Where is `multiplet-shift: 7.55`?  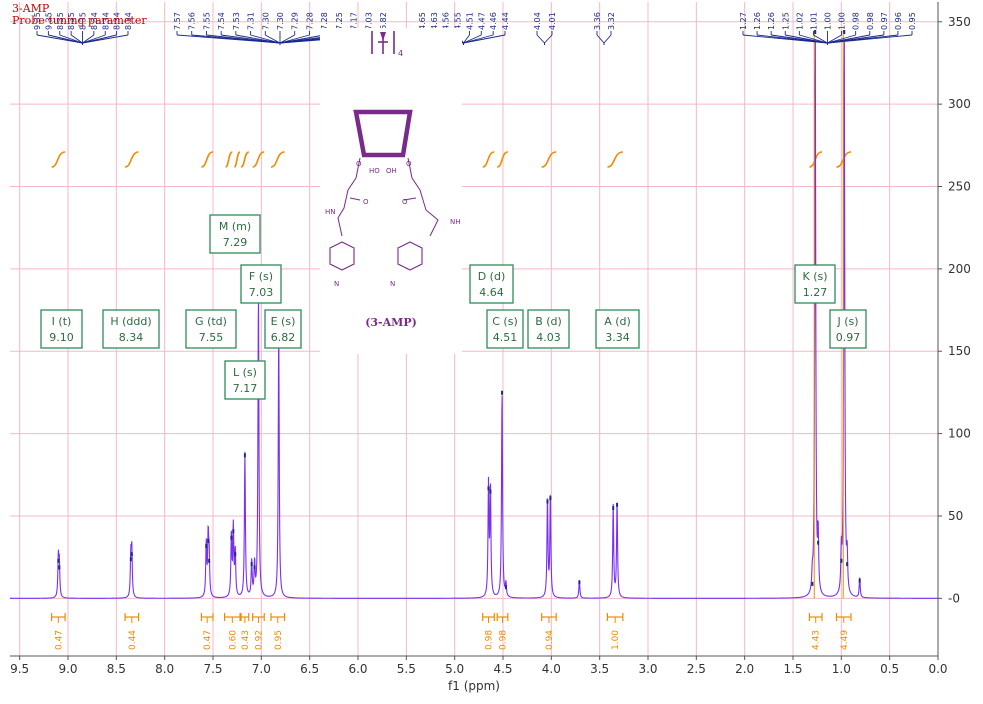
multiplet-shift: 7.55 is located at coordinates (211, 337).